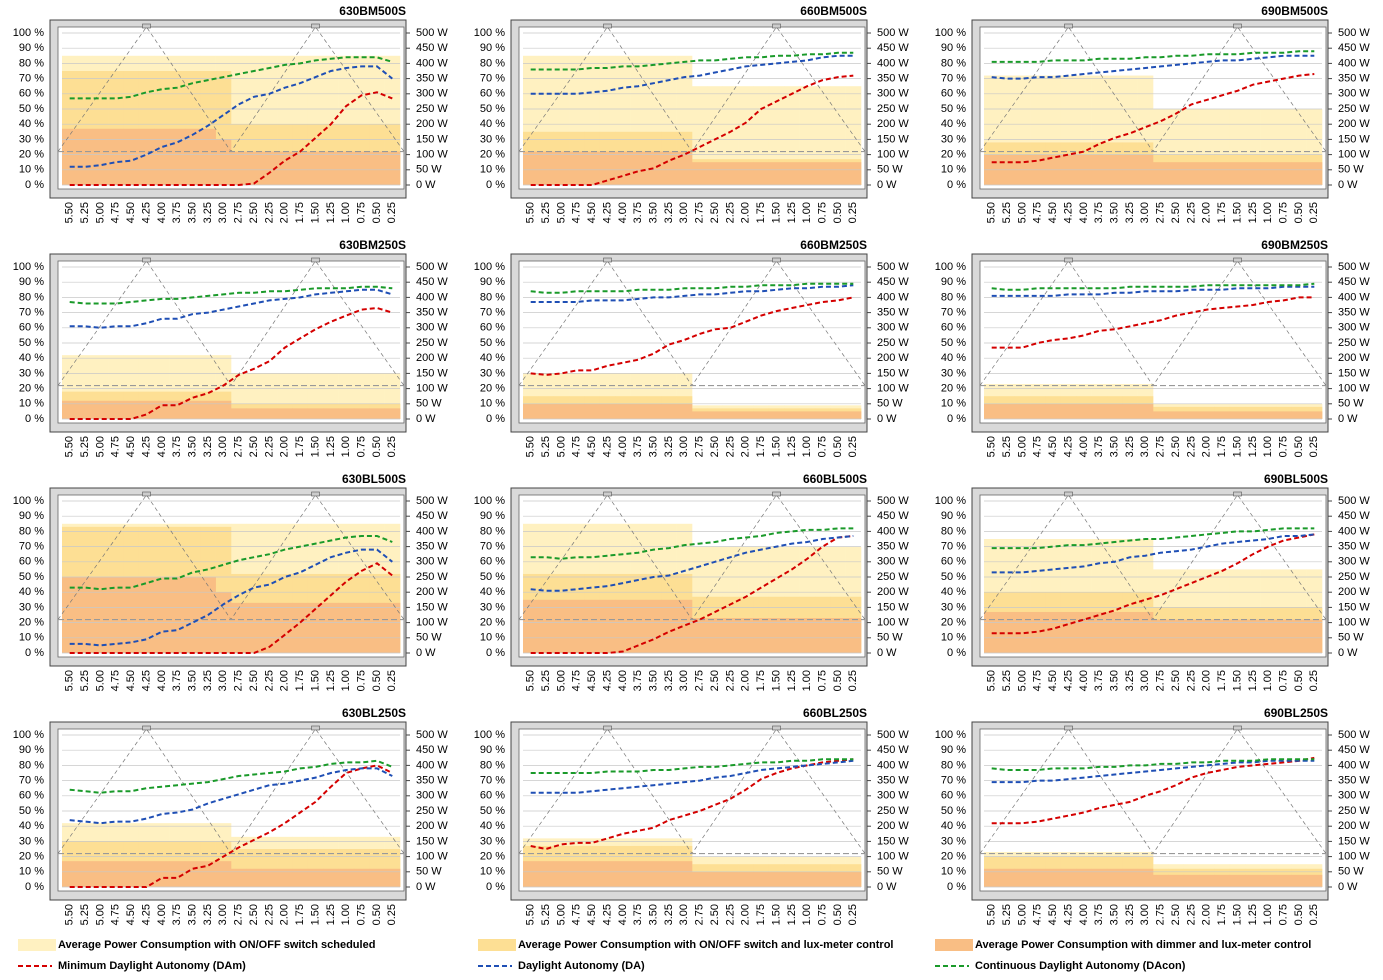 Image resolution: width=1383 pixels, height=980 pixels. What do you see at coordinates (1268, 446) in the screenshot?
I see `x-tick-label: 1.00` at bounding box center [1268, 446].